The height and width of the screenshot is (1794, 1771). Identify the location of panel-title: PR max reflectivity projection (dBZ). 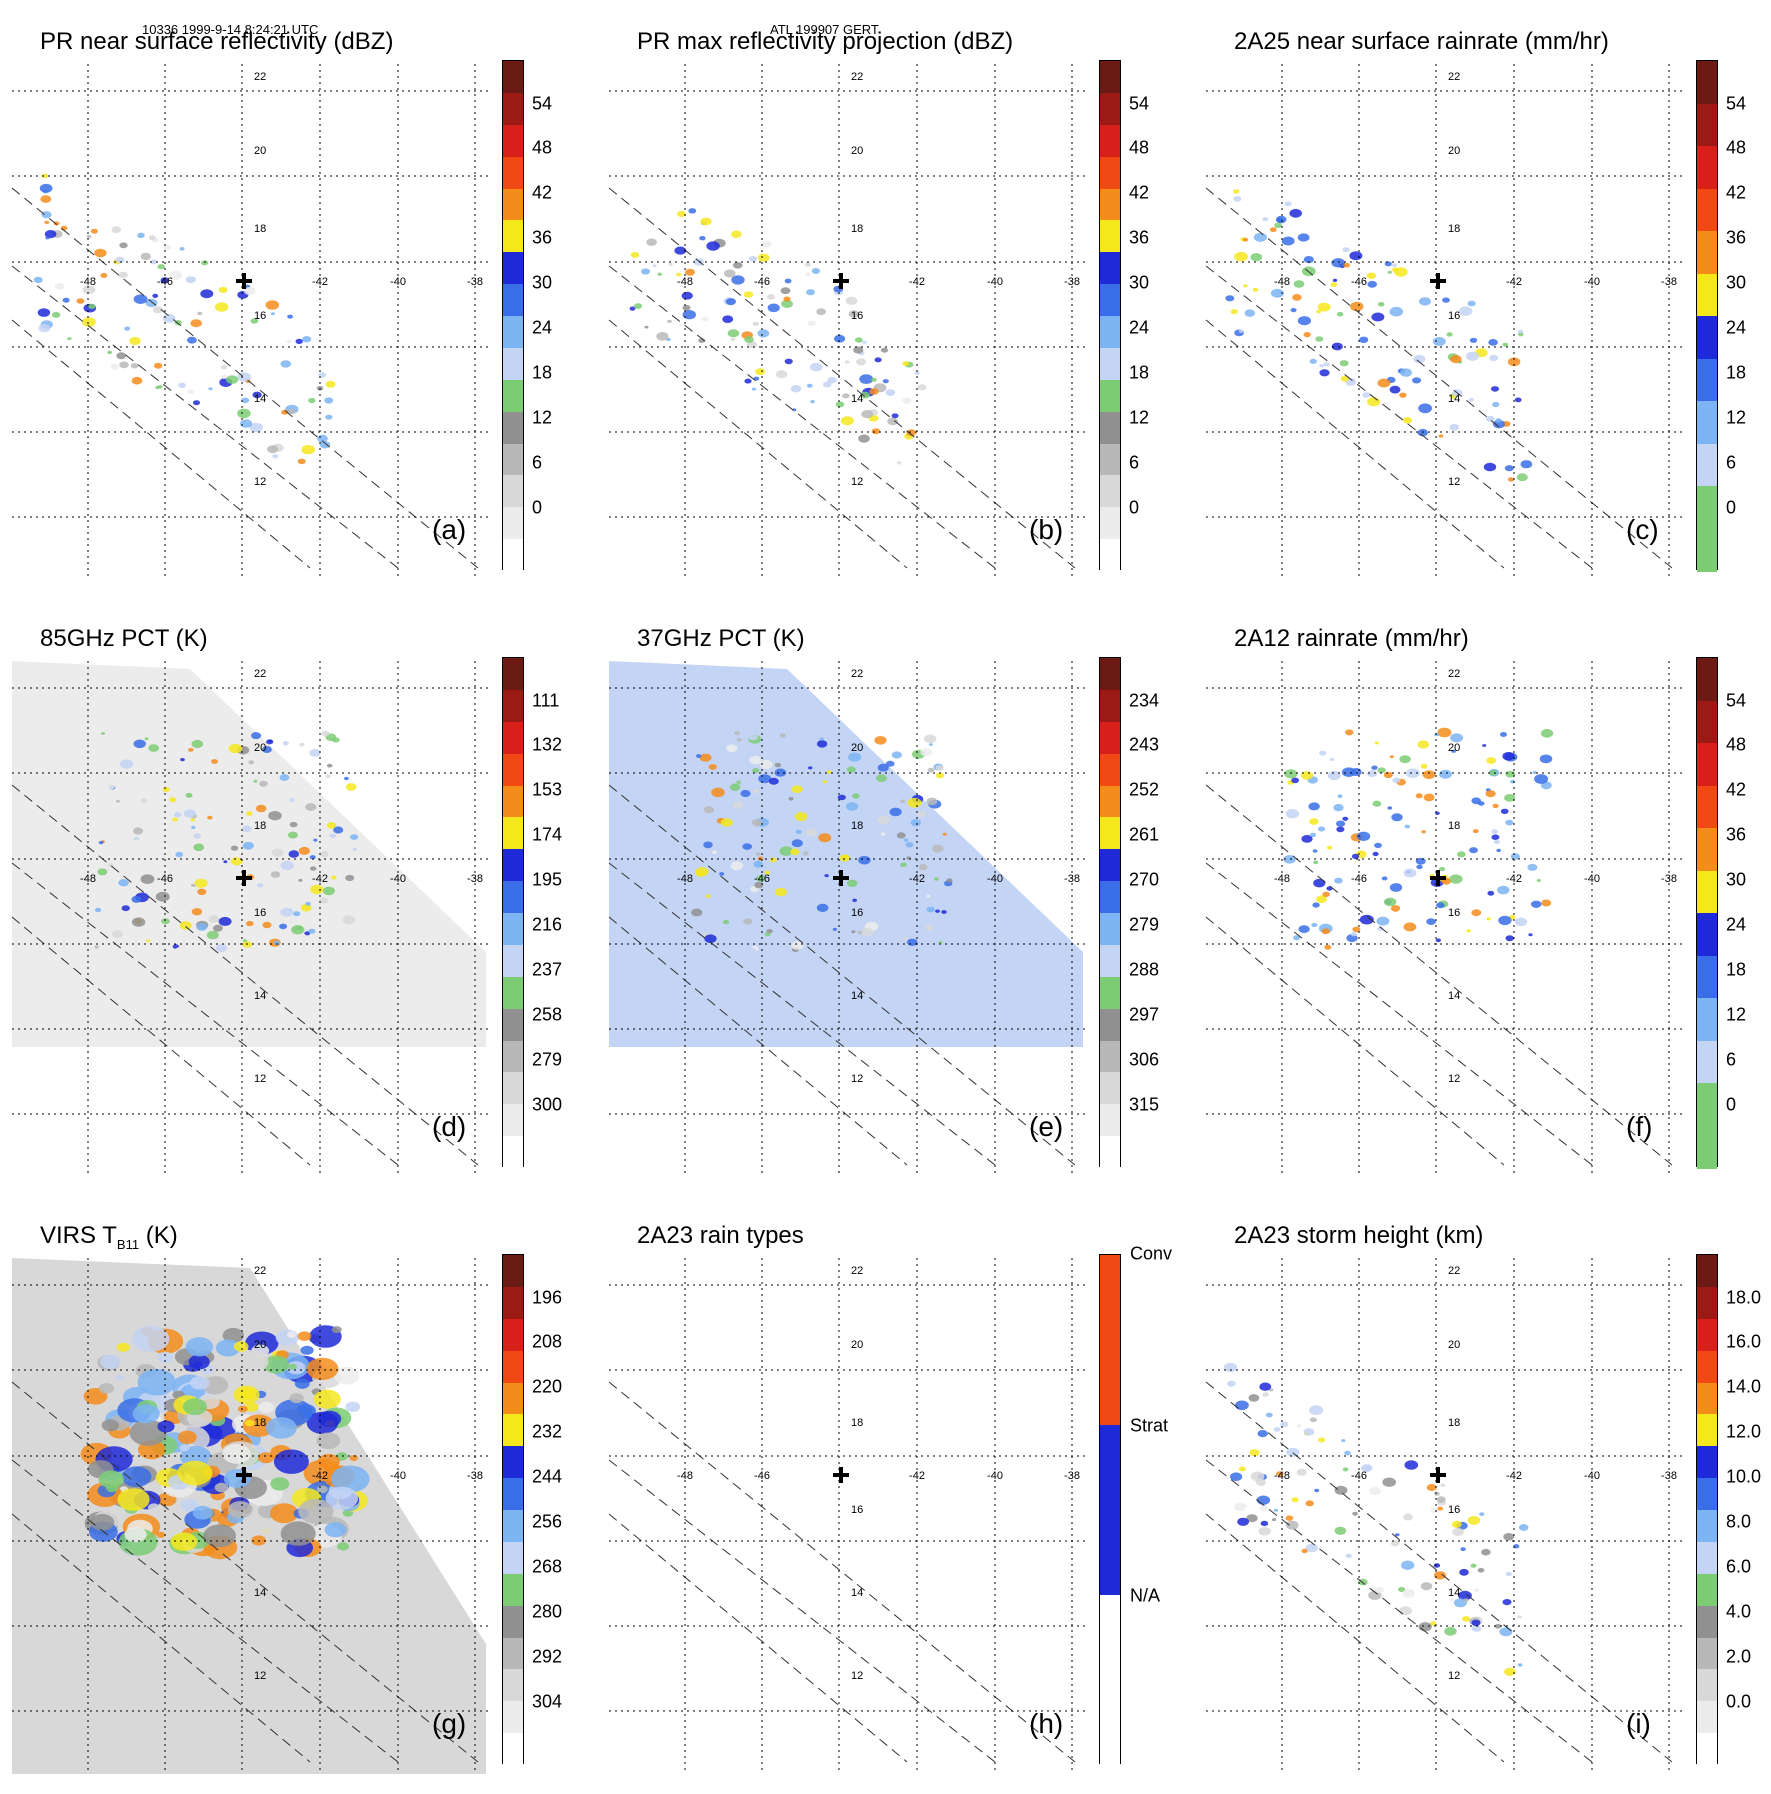
(825, 42).